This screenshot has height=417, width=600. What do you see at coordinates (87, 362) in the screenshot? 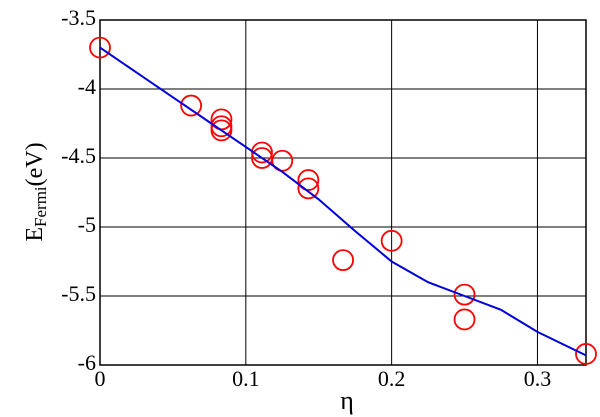
I see `y-tick-label: -6` at bounding box center [87, 362].